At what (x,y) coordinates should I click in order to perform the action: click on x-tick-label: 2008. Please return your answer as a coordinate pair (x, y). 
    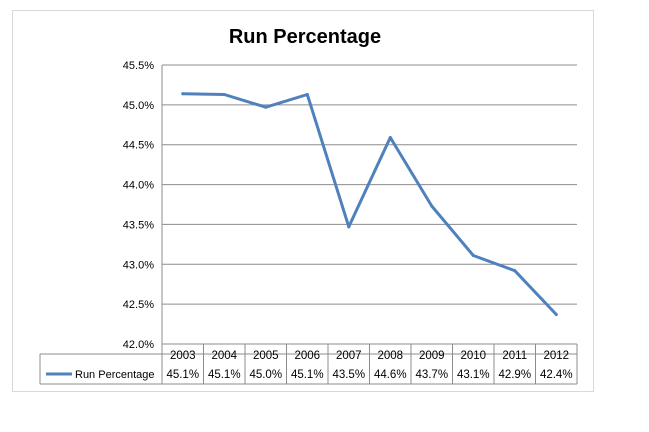
    Looking at the image, I should click on (390, 356).